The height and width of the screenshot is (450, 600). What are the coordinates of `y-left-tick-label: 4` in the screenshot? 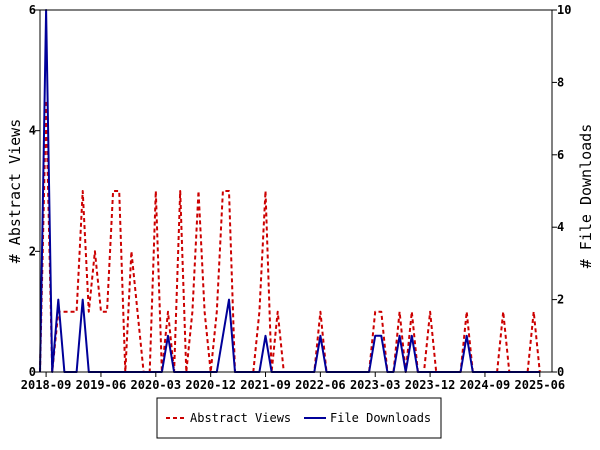 It's located at (32, 131).